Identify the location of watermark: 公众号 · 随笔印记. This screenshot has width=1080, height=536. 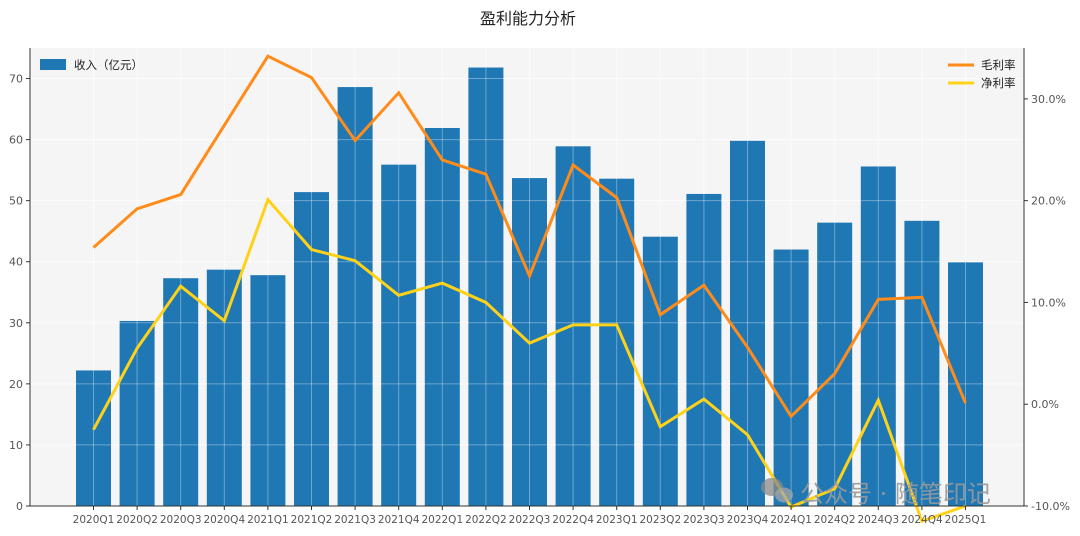
(876, 493).